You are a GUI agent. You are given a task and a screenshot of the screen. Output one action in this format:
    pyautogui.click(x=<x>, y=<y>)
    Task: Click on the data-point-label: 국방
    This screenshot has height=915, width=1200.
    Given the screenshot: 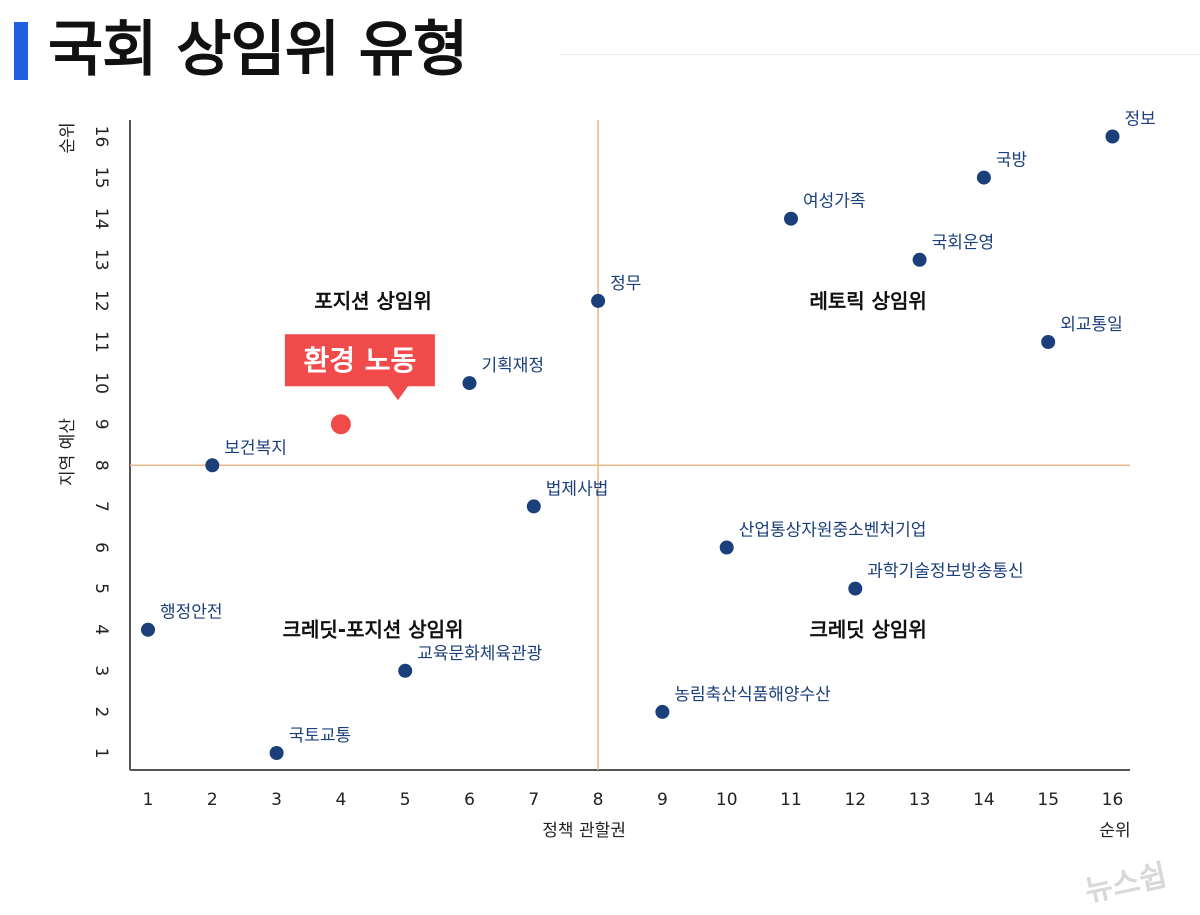 What is the action you would take?
    pyautogui.click(x=1012, y=161)
    